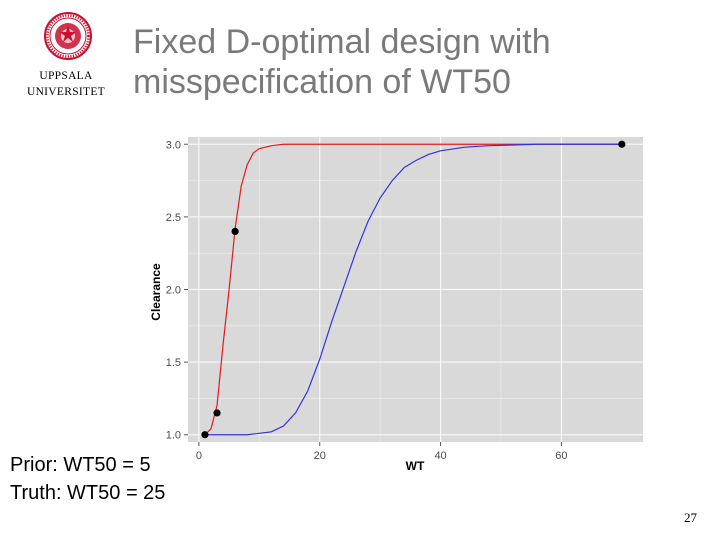  What do you see at coordinates (68, 36) in the screenshot?
I see `university-seal-icon` at bounding box center [68, 36].